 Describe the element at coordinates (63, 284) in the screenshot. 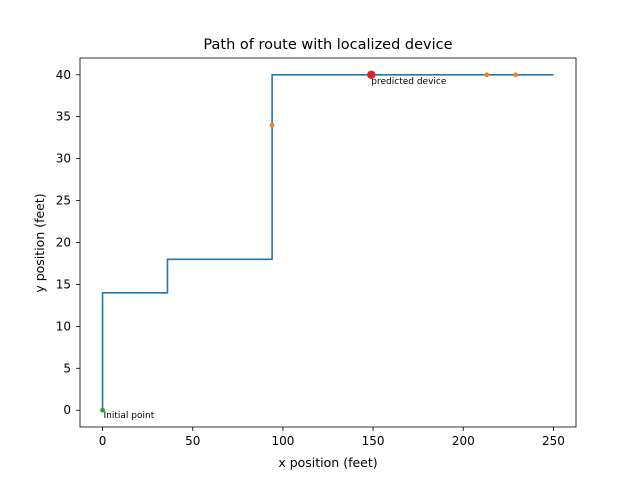

I see `y-tick-label: 15` at that location.